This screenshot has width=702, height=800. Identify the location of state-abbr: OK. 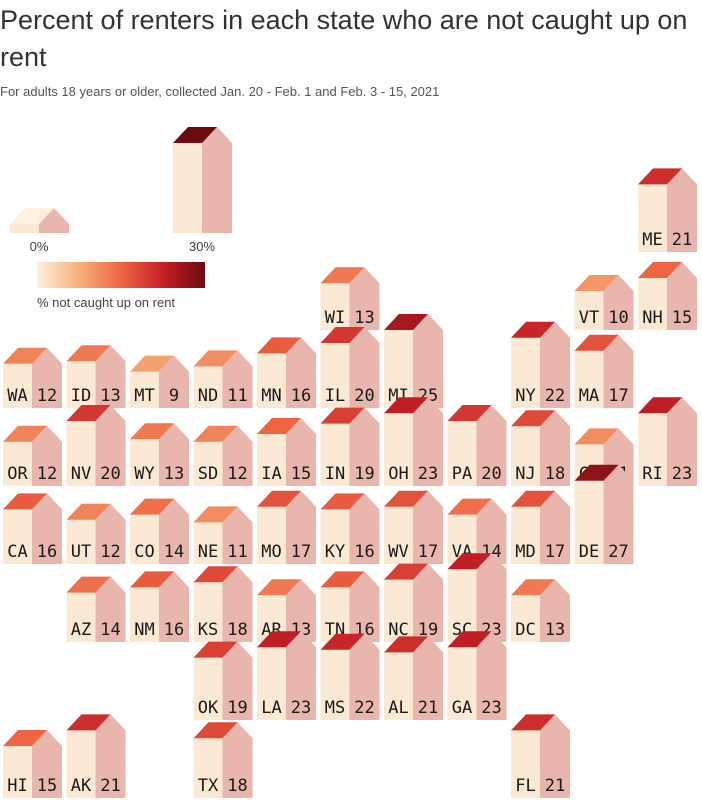
(208, 708).